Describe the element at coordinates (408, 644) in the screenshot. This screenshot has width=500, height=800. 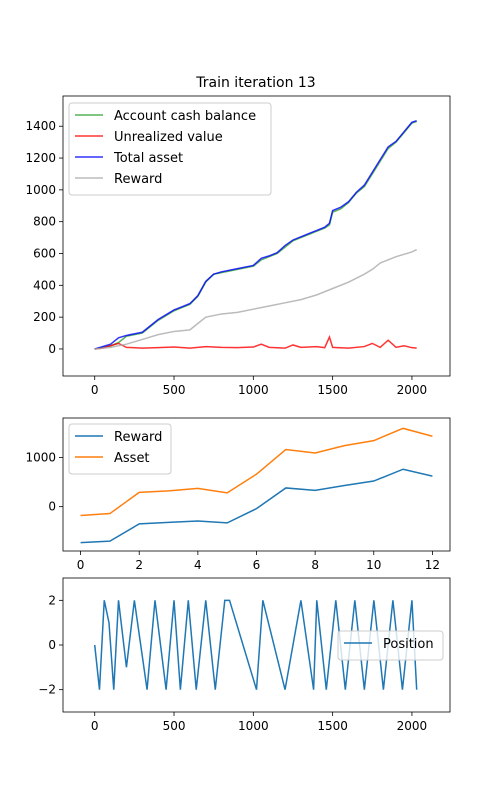
I see `legend-label: Position` at that location.